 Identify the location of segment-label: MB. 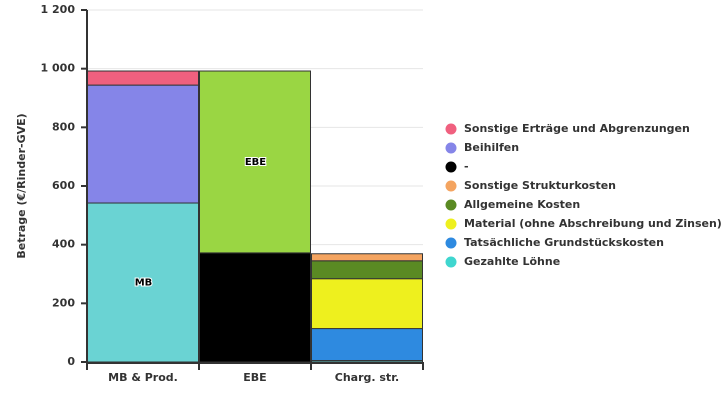
(144, 283).